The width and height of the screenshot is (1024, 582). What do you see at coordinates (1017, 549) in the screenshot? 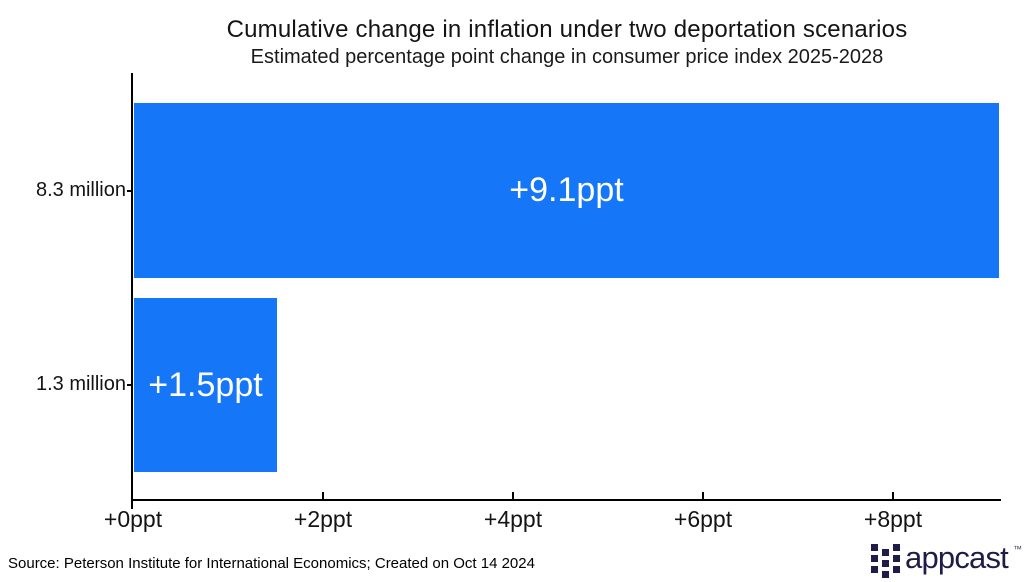
I see `trademark-icon: ™` at bounding box center [1017, 549].